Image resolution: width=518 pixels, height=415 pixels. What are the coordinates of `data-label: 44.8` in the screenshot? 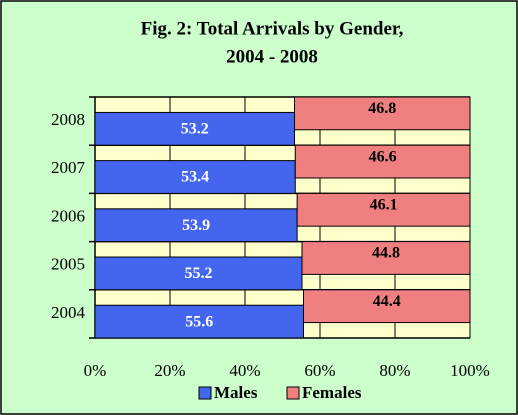 It's located at (386, 253).